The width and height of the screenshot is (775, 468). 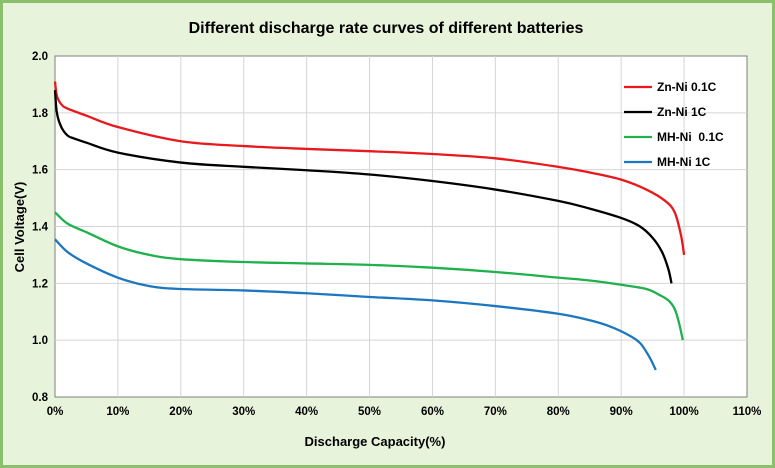 I want to click on x-tick-label: 30%, so click(x=243, y=412).